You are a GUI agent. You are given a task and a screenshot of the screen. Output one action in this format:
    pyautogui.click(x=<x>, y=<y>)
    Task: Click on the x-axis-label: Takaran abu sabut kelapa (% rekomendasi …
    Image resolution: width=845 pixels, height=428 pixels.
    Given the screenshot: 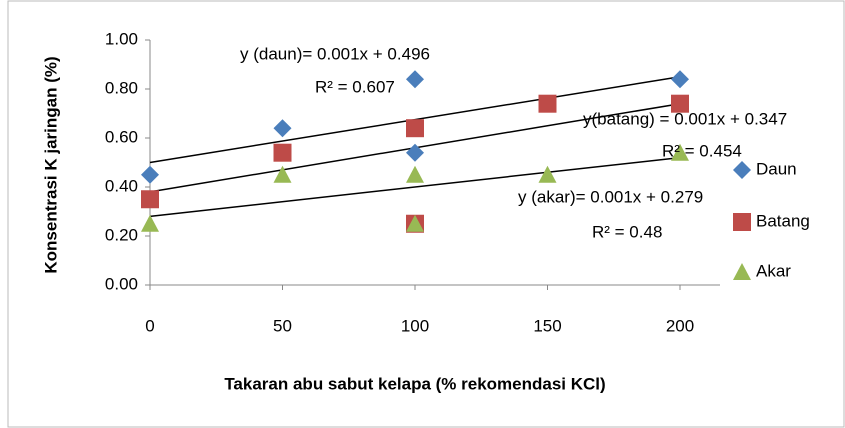 What is the action you would take?
    pyautogui.click(x=414, y=383)
    